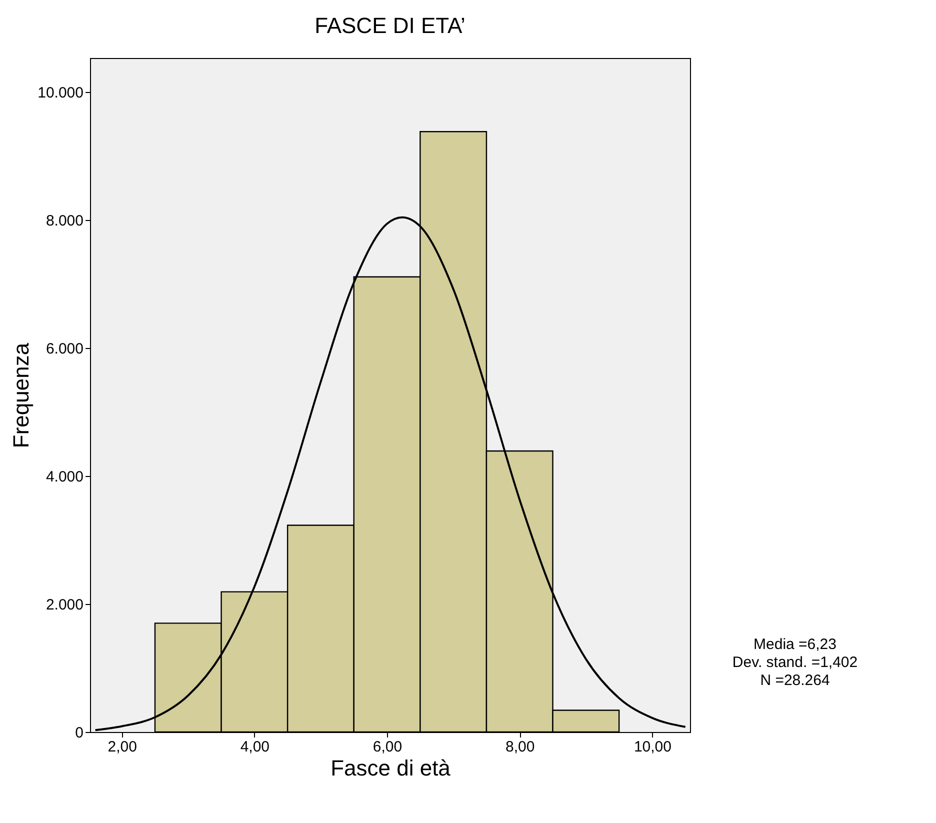  What do you see at coordinates (390, 25) in the screenshot?
I see `chart-title: FASCE DI ETA’` at bounding box center [390, 25].